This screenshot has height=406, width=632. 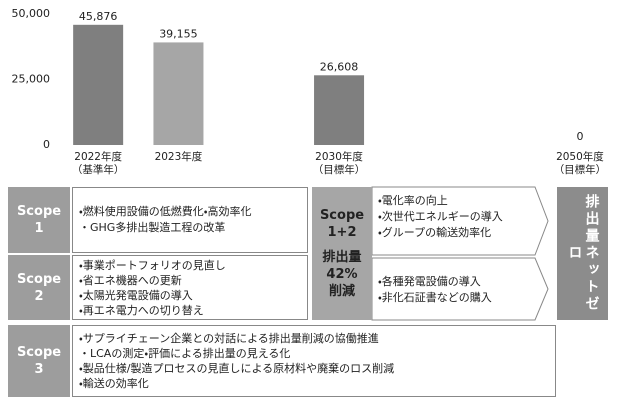 What do you see at coordinates (136, 295) in the screenshot?
I see `item: ・太陽光発電設備の導入` at bounding box center [136, 295].